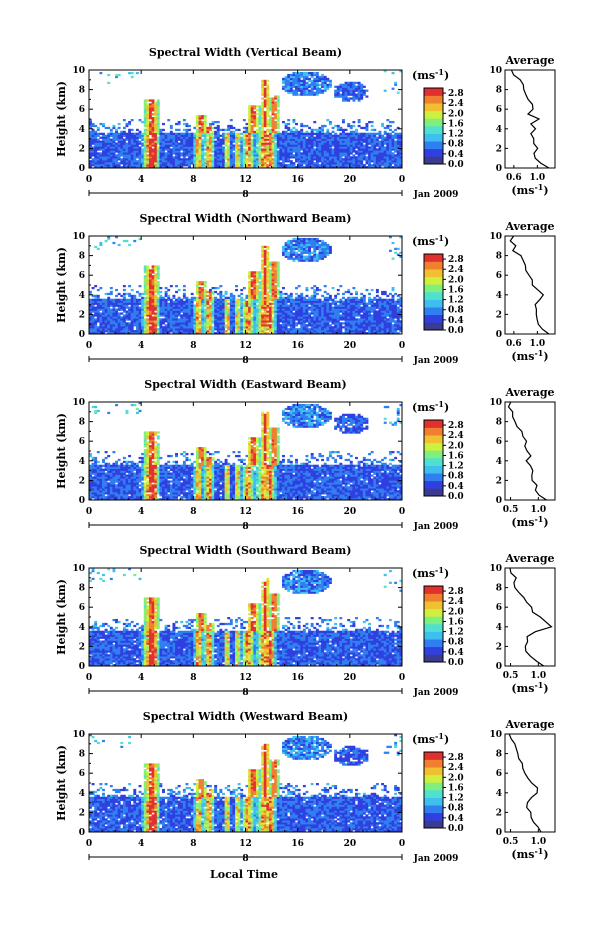  What do you see at coordinates (456, 135) in the screenshot?
I see `colorbar-tick-label: 1.2` at bounding box center [456, 135].